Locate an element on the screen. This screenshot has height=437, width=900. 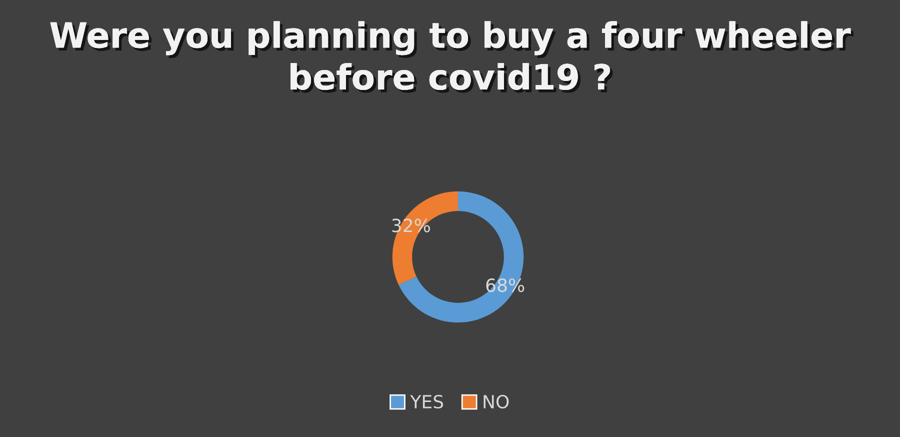
legend-label: YES is located at coordinates (427, 401).